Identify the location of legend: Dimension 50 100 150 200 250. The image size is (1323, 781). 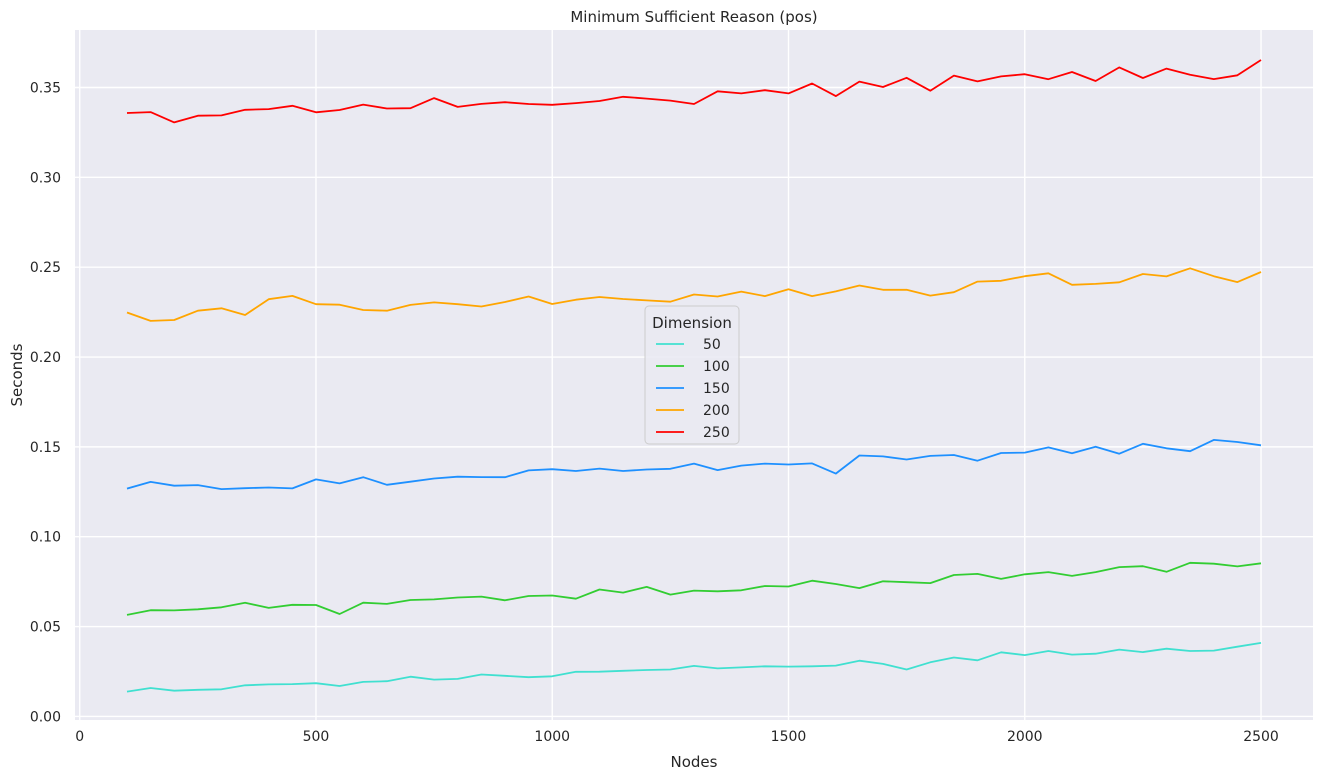
(692, 375).